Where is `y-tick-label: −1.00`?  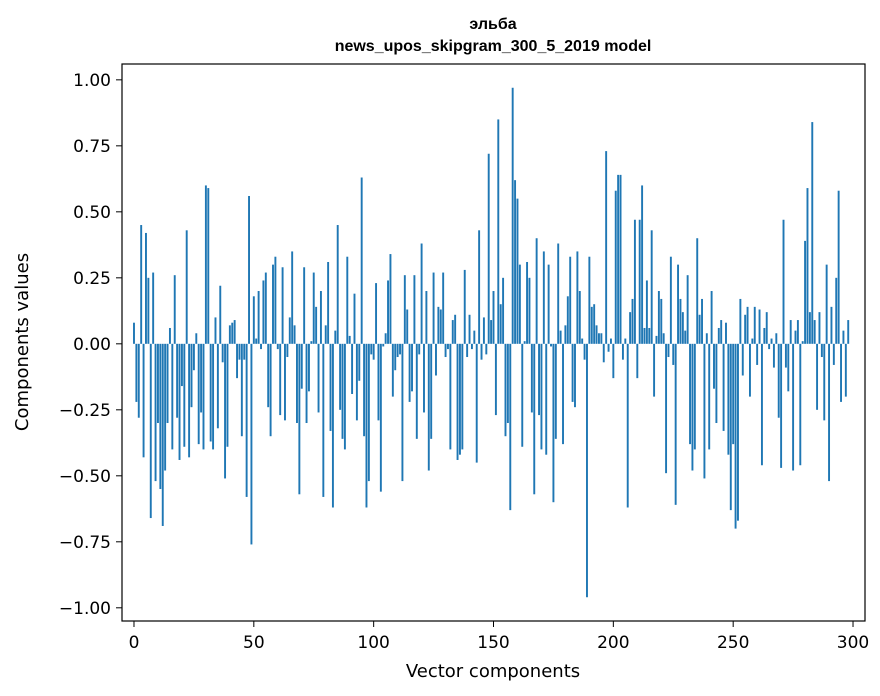
y-tick-label: −1.00 is located at coordinates (85, 609).